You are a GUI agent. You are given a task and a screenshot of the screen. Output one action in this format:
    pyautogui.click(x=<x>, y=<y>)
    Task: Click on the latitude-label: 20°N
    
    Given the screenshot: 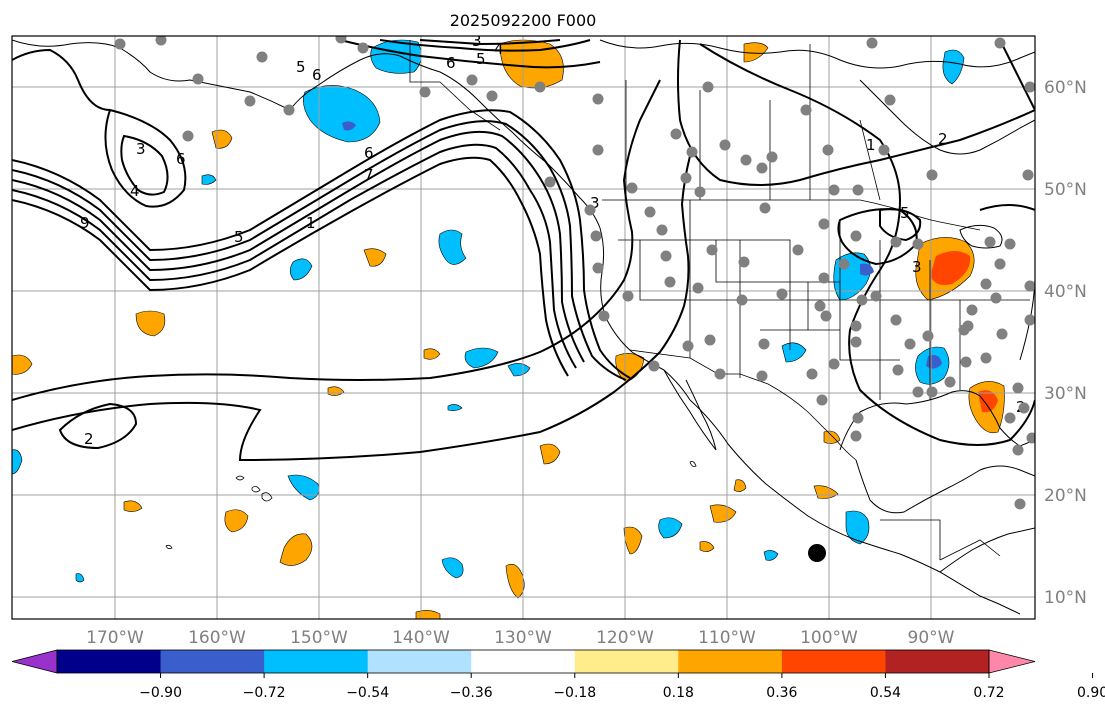 What is the action you would take?
    pyautogui.click(x=1065, y=496)
    